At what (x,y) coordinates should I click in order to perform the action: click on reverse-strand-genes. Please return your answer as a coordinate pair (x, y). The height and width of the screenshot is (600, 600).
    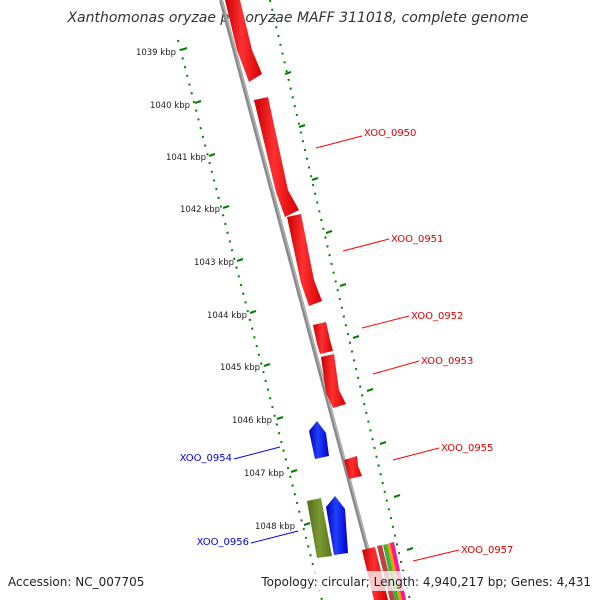
    Looking at the image, I should click on (327, 489).